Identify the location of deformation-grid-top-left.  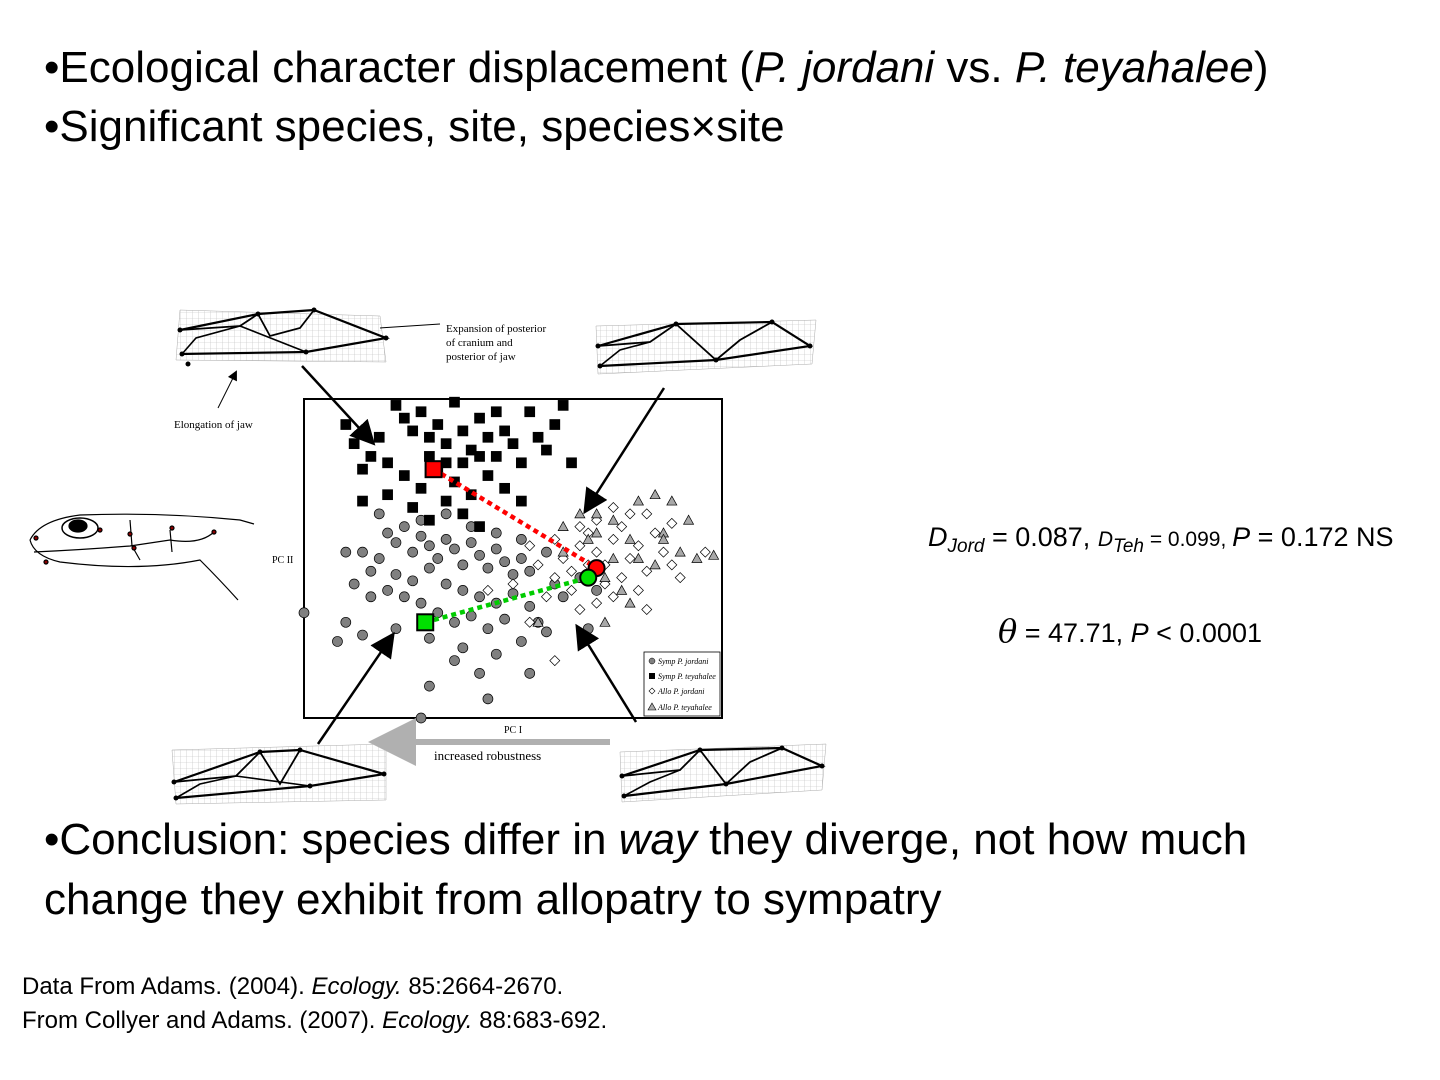
(283, 337).